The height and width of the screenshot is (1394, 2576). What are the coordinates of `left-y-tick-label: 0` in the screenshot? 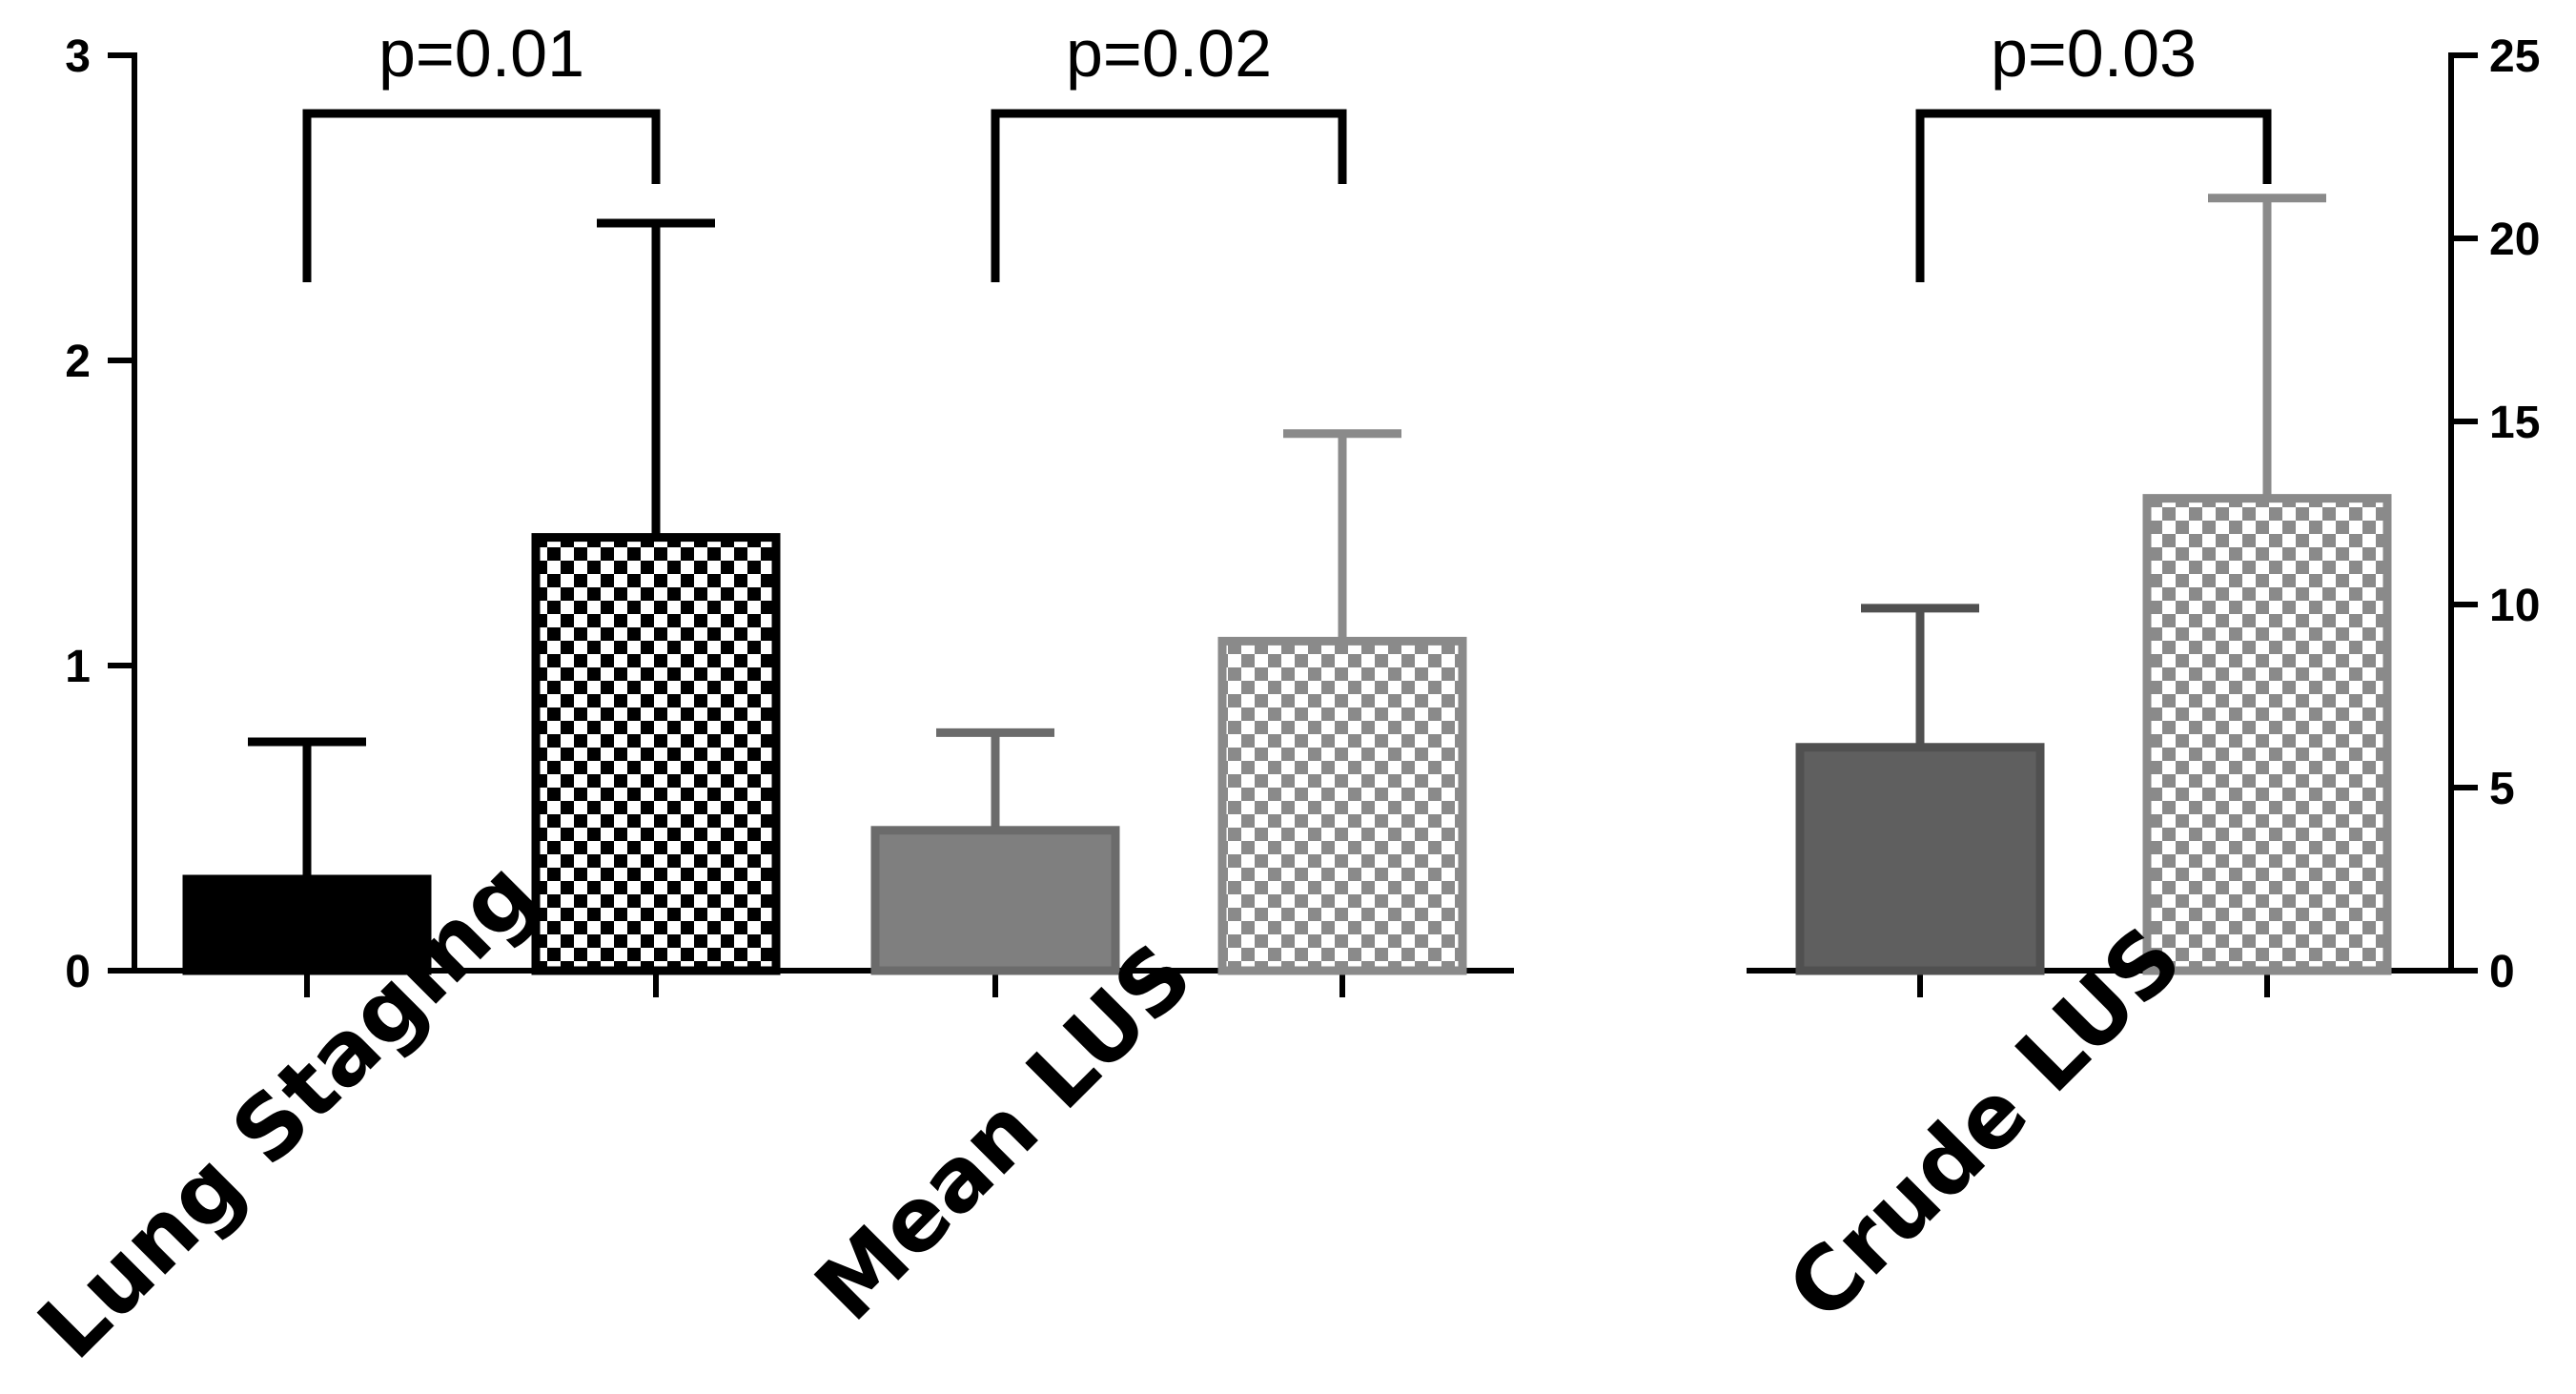 It's located at (78, 972).